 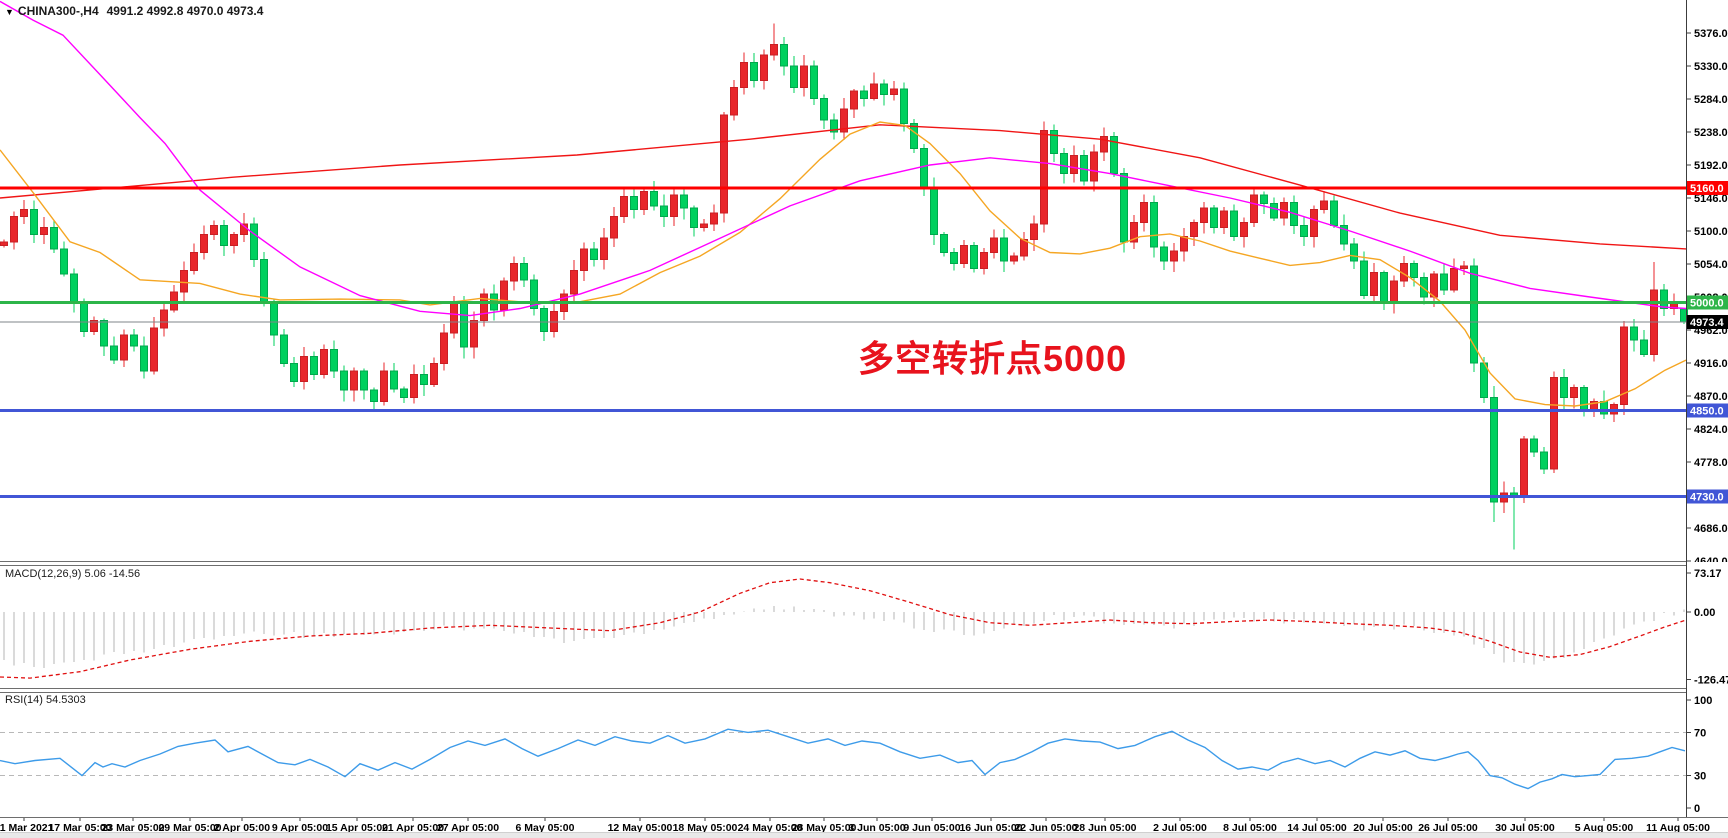 I want to click on time-axis-label: 9 Jun 05:00, so click(x=931, y=827).